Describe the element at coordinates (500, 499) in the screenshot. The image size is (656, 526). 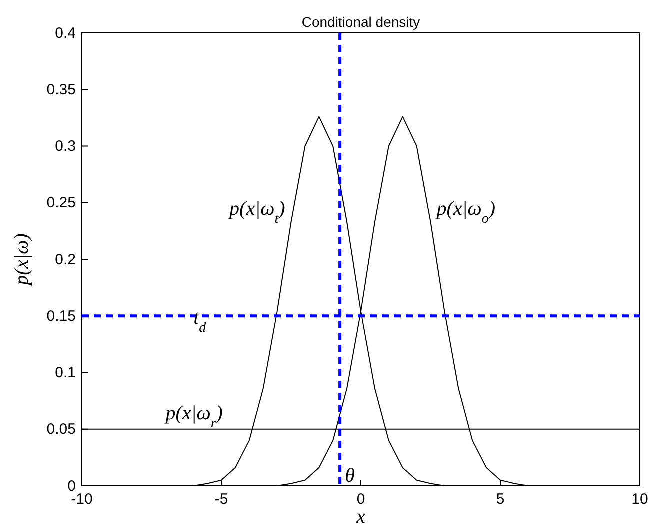
I see `x-tick-label: 5` at that location.